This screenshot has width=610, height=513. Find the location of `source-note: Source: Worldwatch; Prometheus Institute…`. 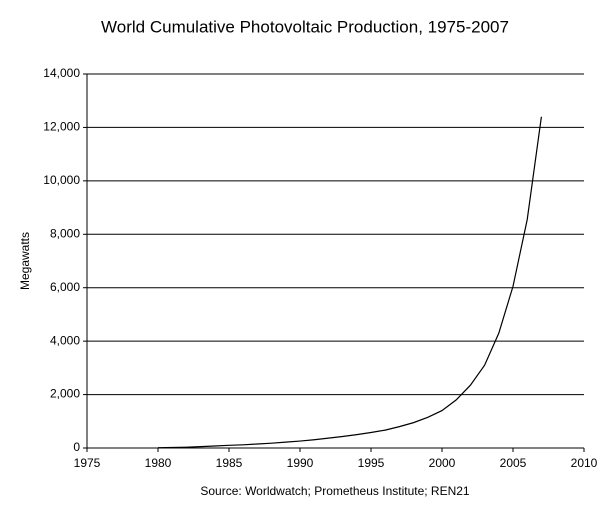

source-note: Source: Worldwatch; Prometheus Institute… is located at coordinates (335, 491).